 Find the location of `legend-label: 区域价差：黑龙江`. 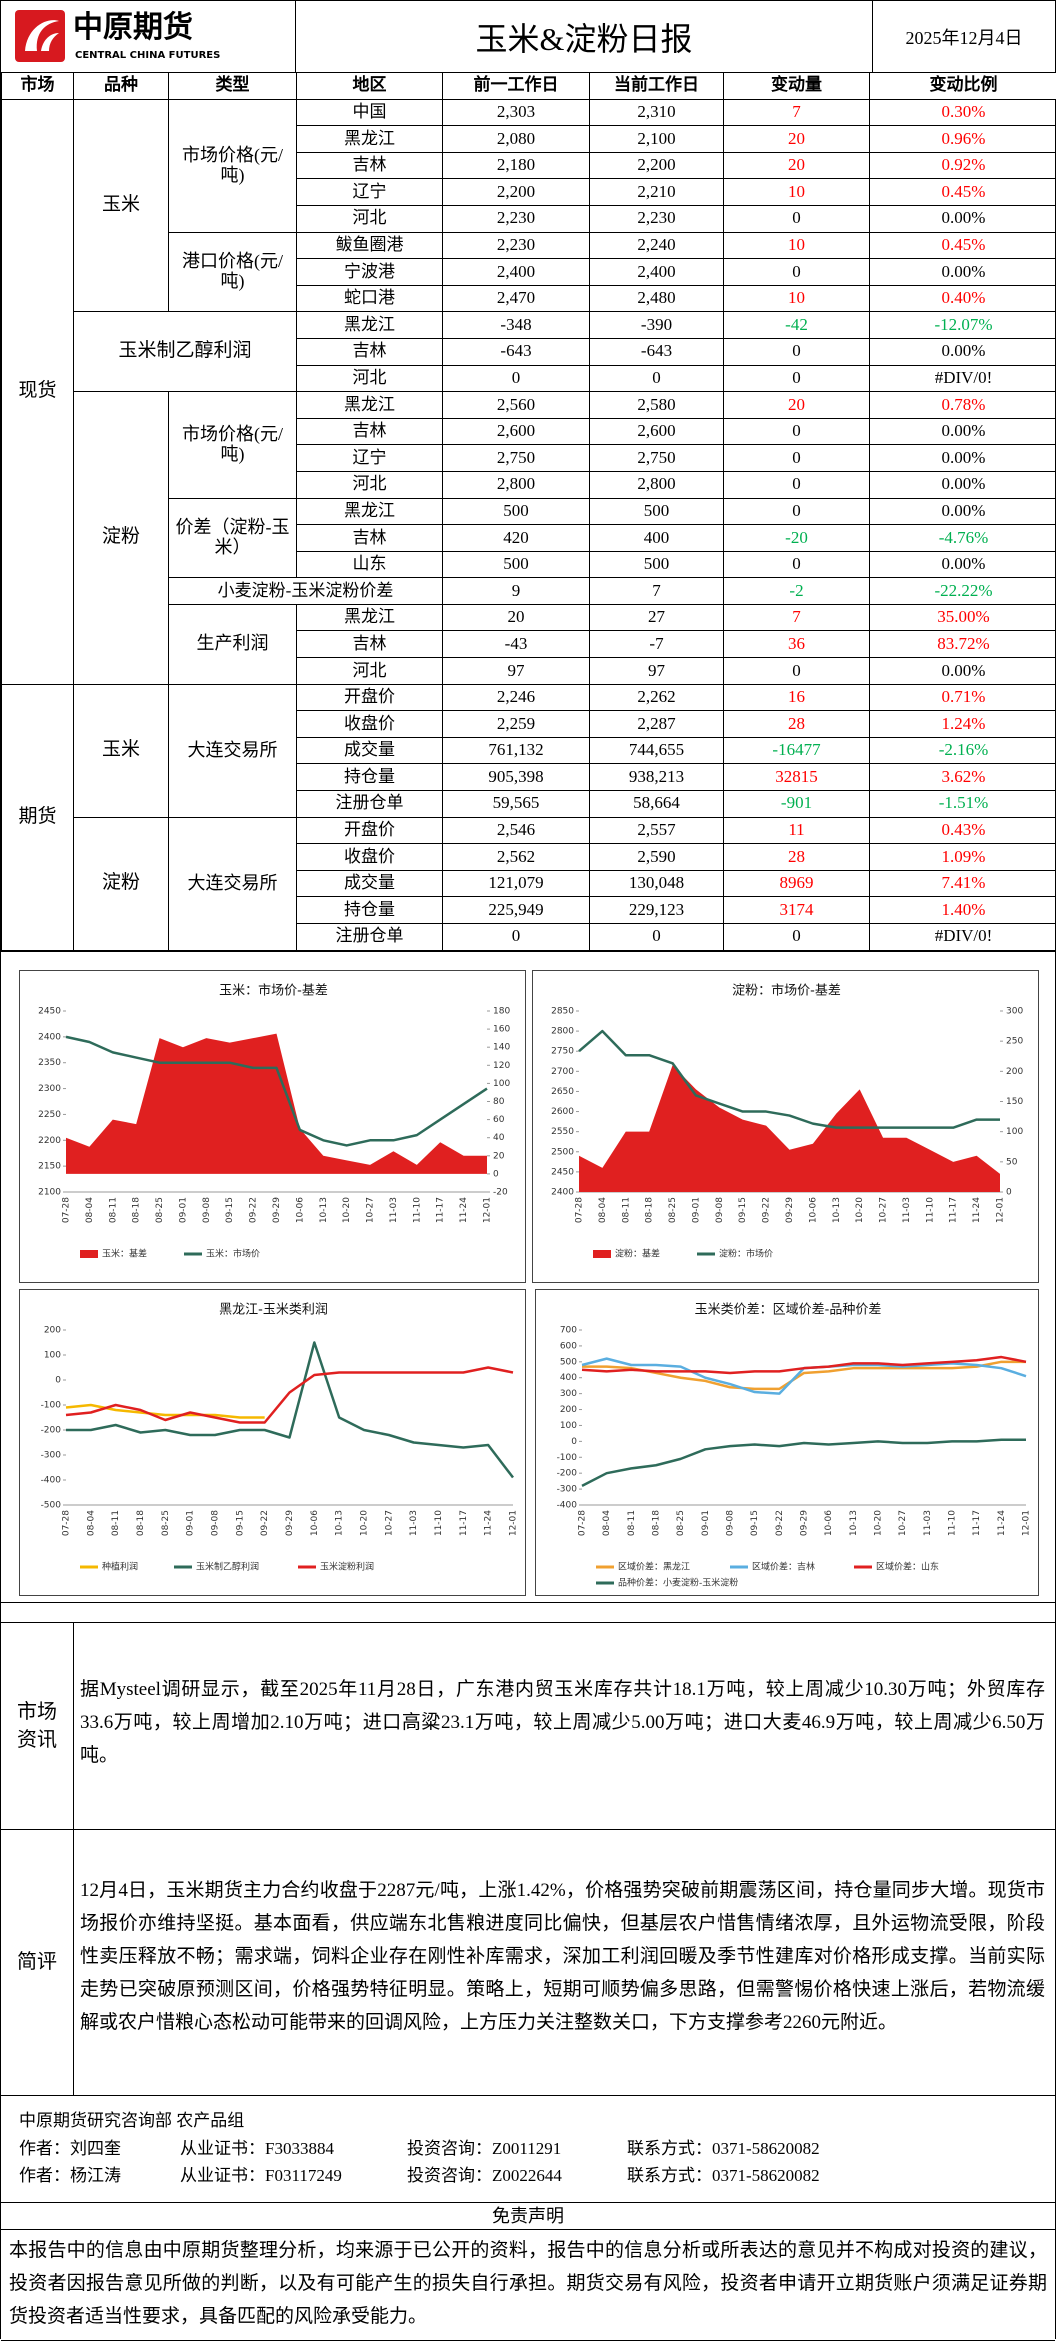

legend-label: 区域价差：黑龙江 is located at coordinates (654, 1566).